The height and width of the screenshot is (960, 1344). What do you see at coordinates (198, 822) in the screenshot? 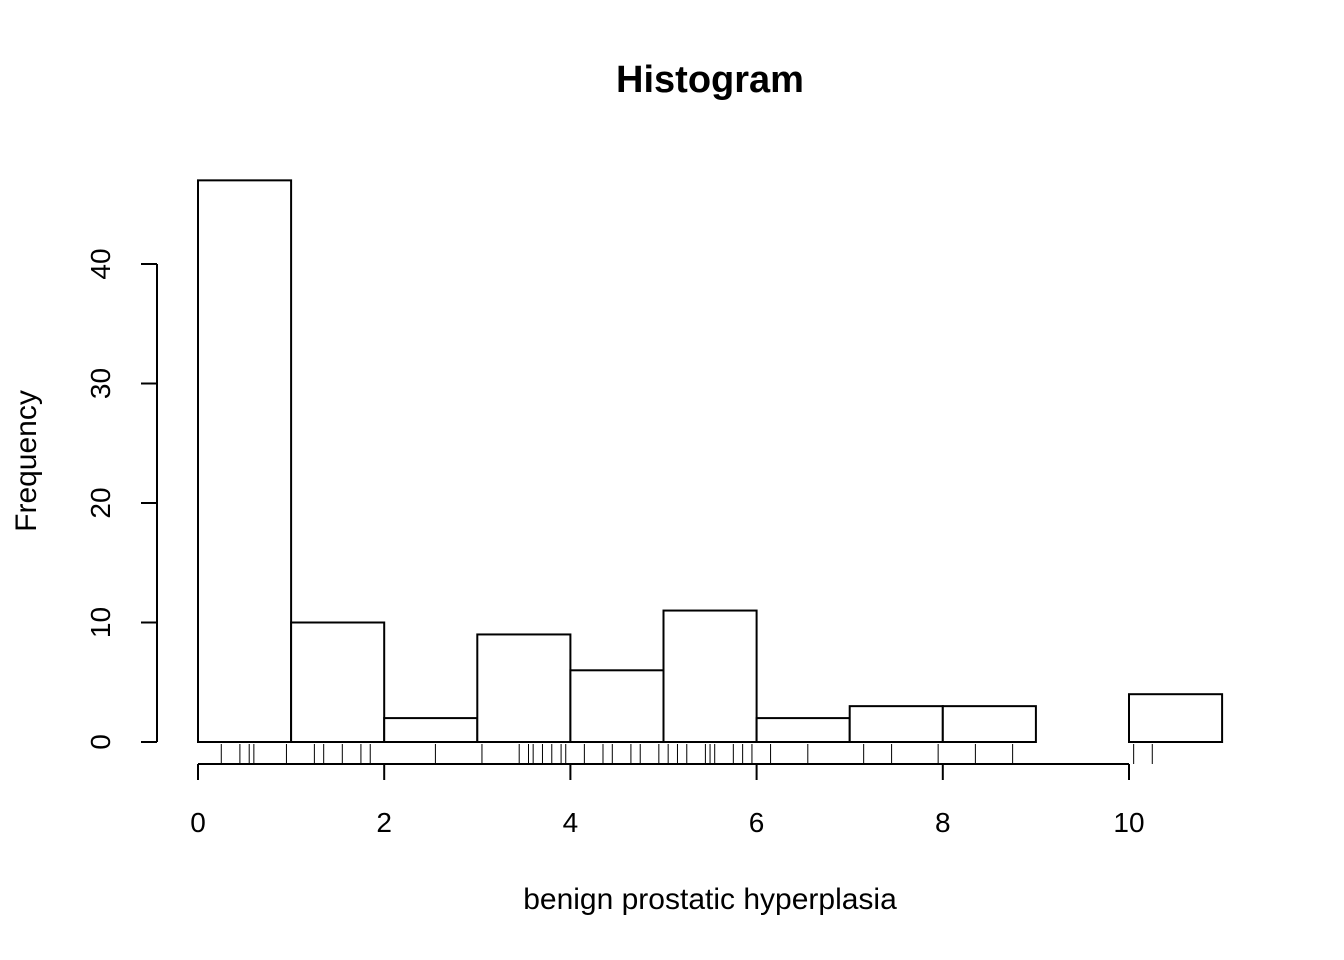
I see `x-tick-label: 0` at bounding box center [198, 822].